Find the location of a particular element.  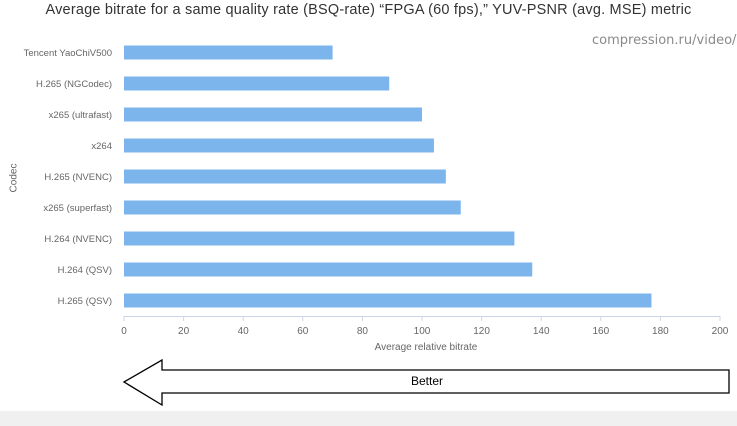

x-tick-label: 40 is located at coordinates (244, 331).